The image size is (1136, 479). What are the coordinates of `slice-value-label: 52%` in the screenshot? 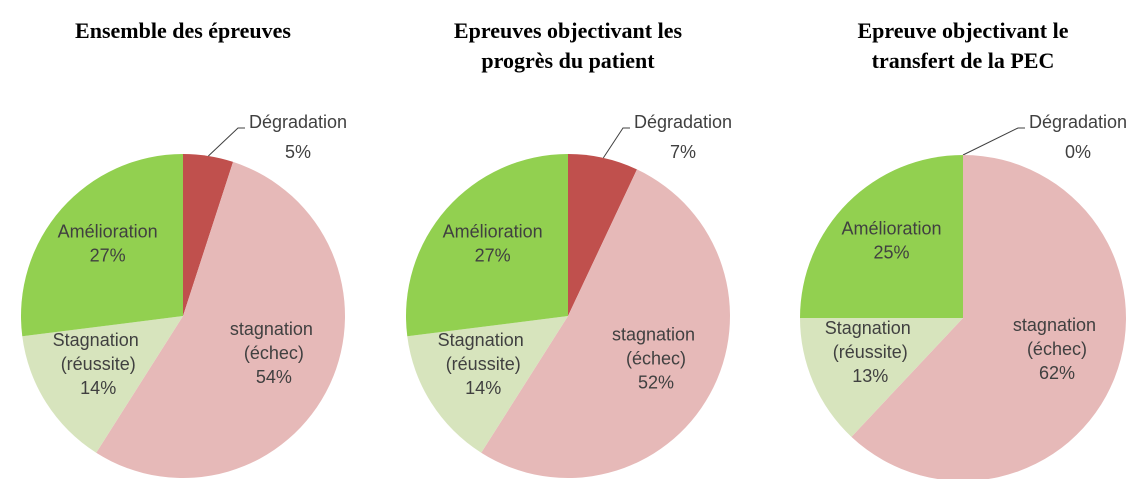 It's located at (656, 382).